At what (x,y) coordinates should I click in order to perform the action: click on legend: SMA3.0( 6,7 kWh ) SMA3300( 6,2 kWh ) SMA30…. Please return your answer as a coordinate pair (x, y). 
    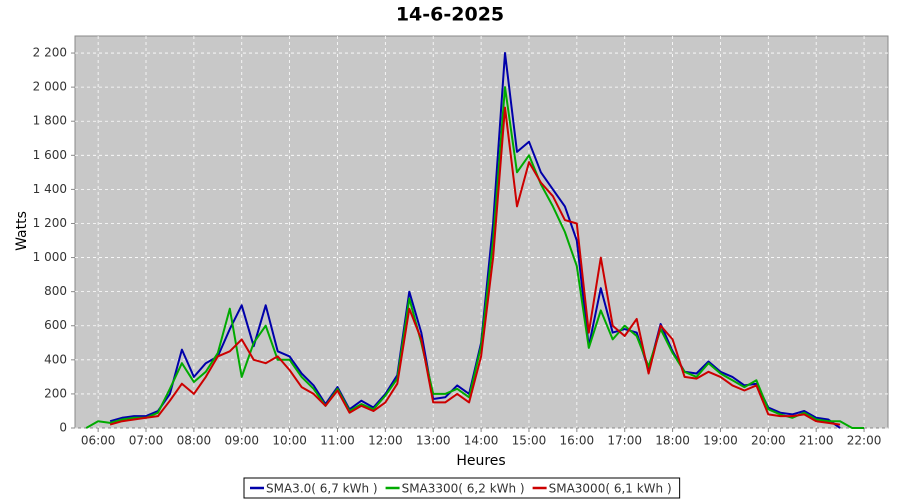
    Looking at the image, I should click on (462, 488).